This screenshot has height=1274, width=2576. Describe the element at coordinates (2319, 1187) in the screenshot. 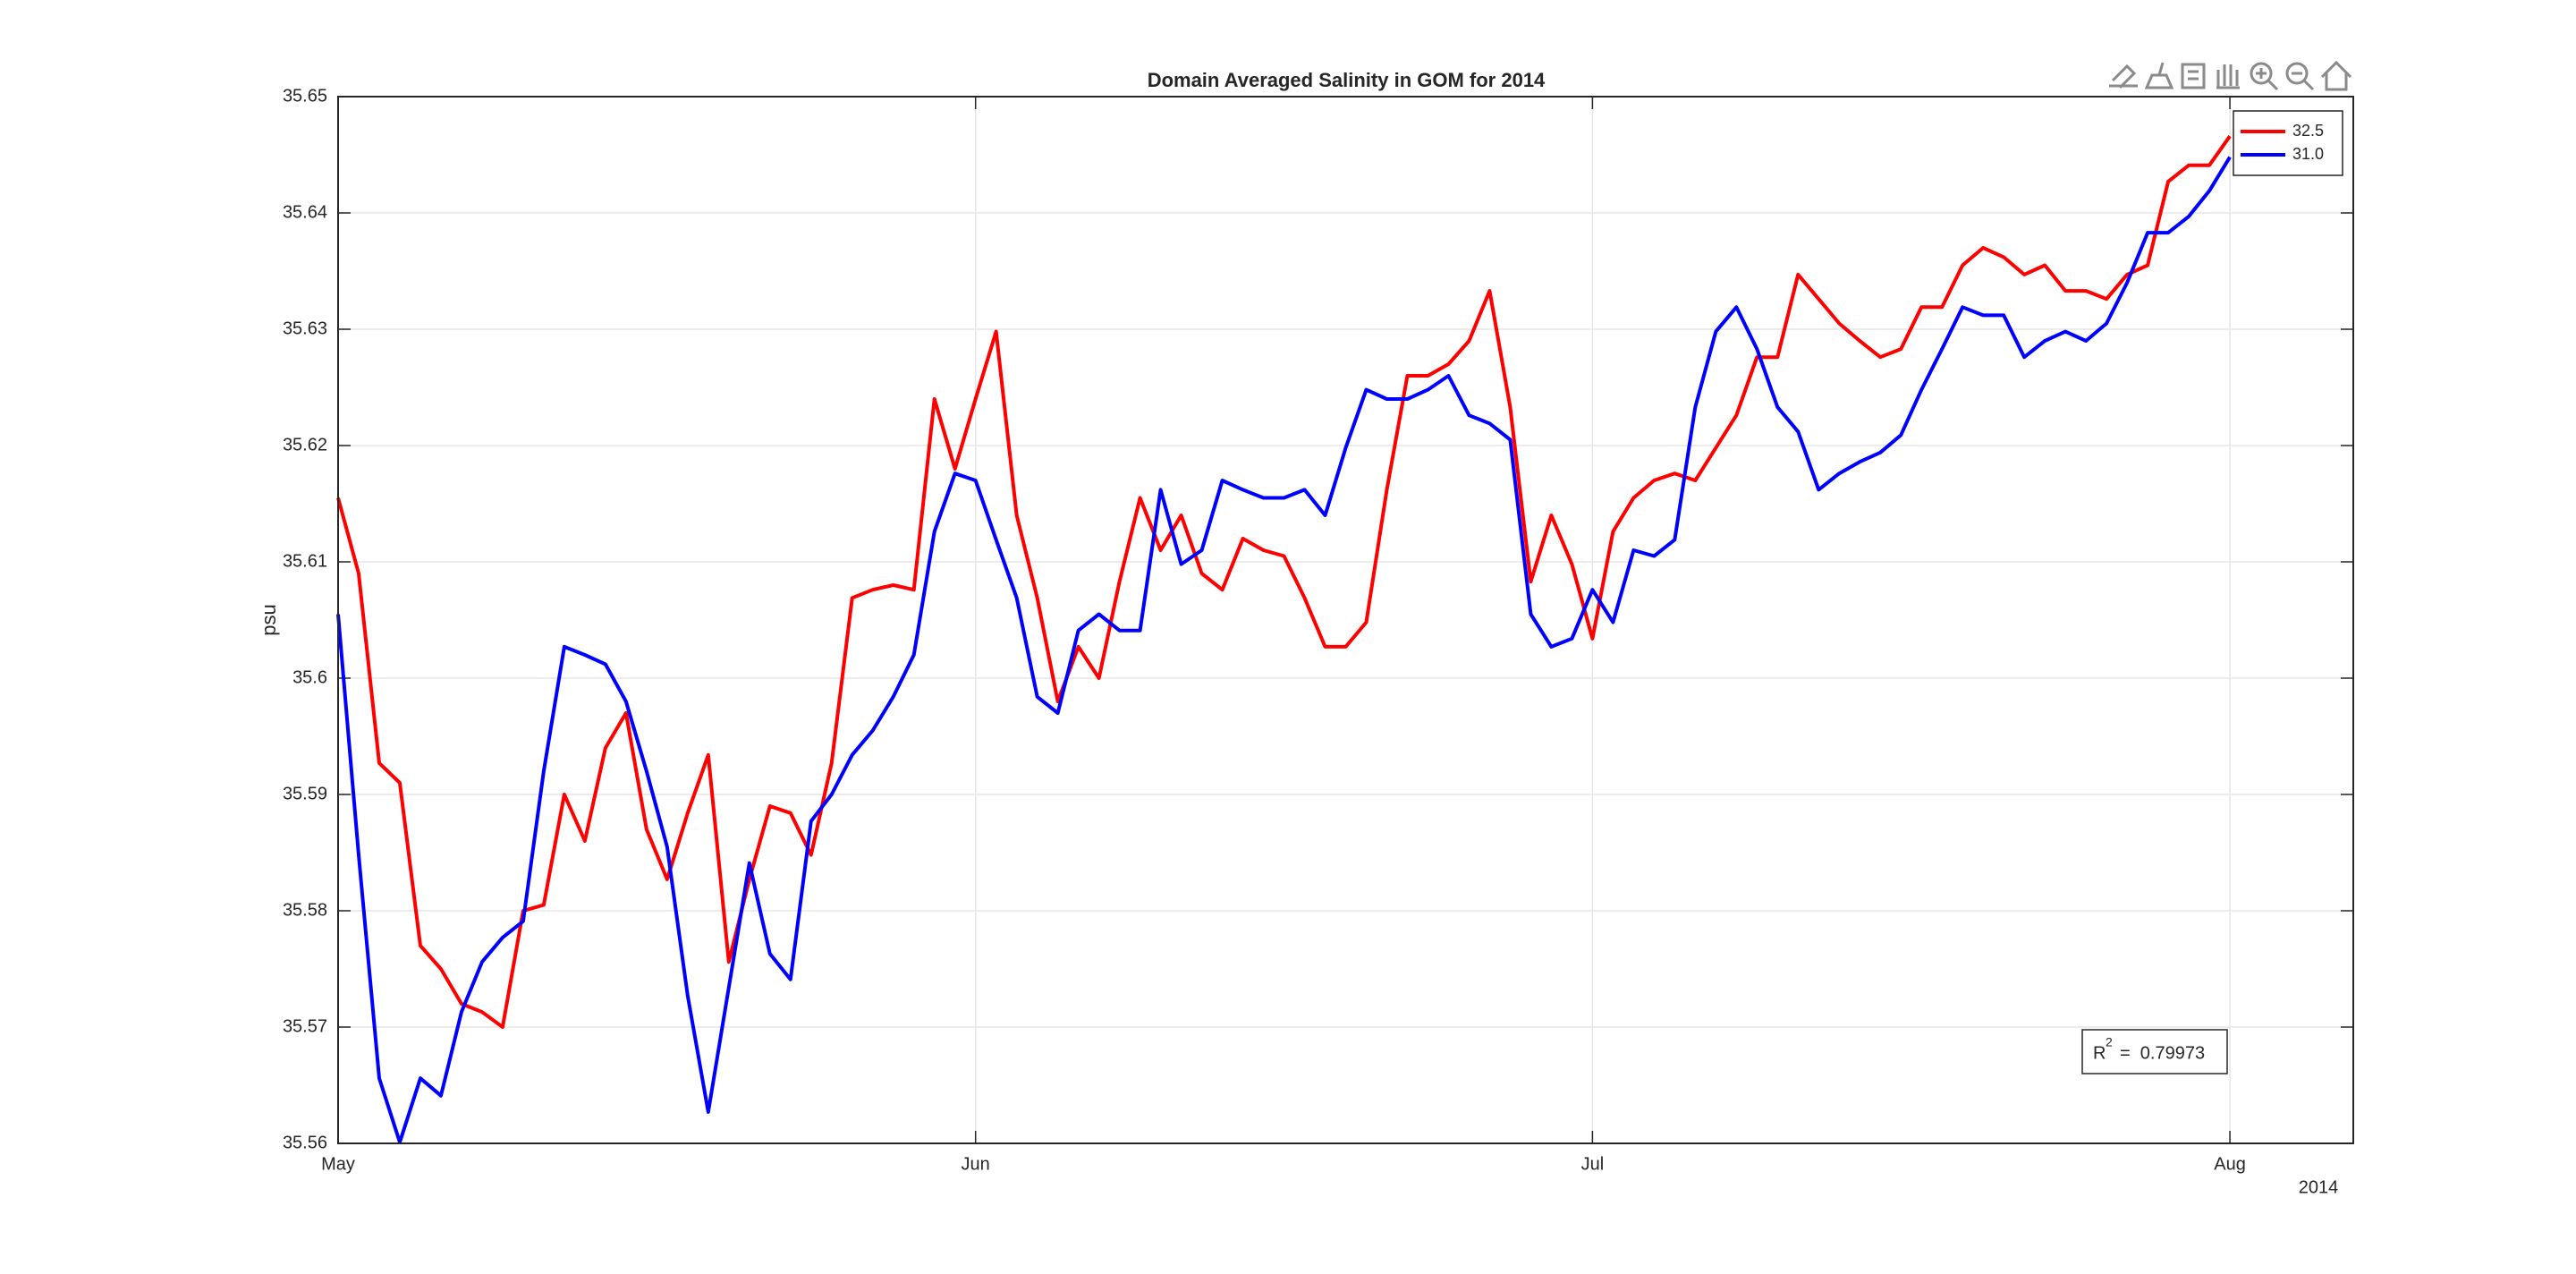

I see `x-secondary-label: 2014` at that location.